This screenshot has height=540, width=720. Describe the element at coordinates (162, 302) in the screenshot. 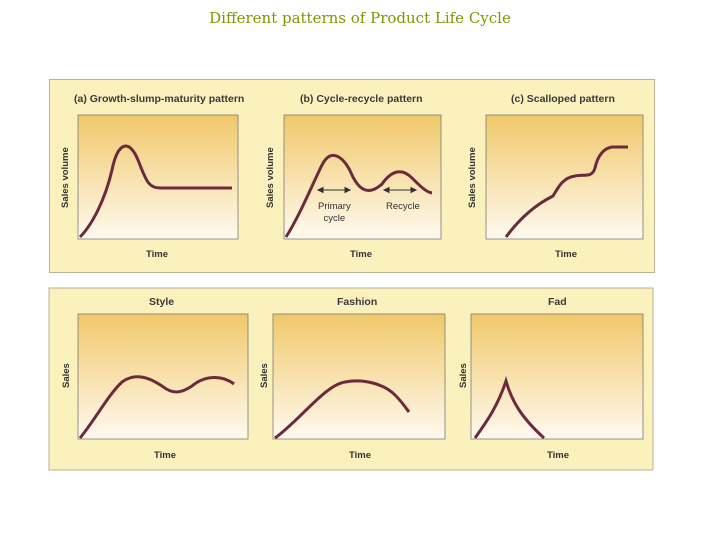

I see `title-style: Style` at that location.